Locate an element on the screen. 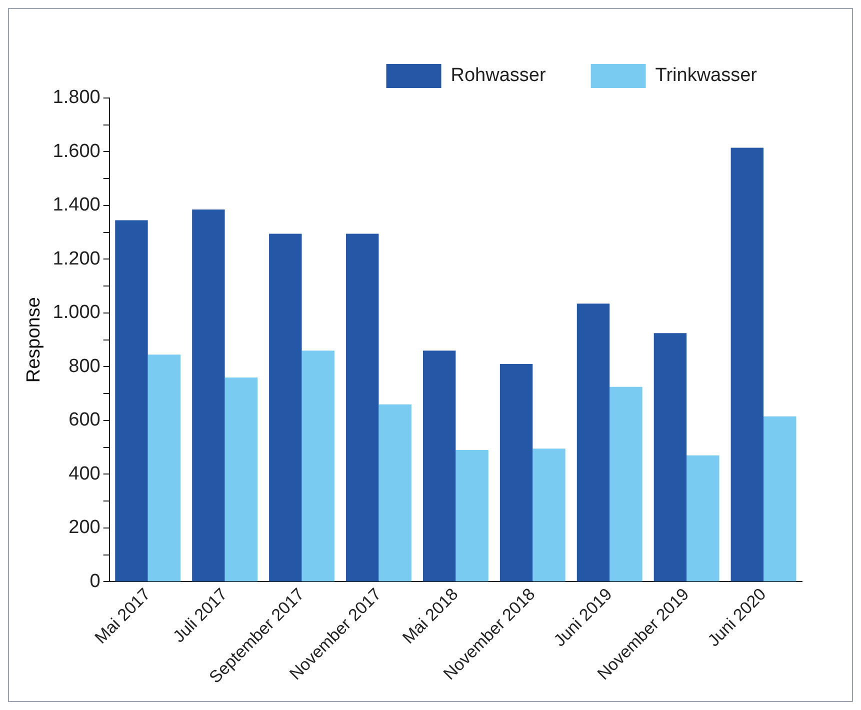 The height and width of the screenshot is (710, 861). legend-label: Rohwasser is located at coordinates (498, 75).